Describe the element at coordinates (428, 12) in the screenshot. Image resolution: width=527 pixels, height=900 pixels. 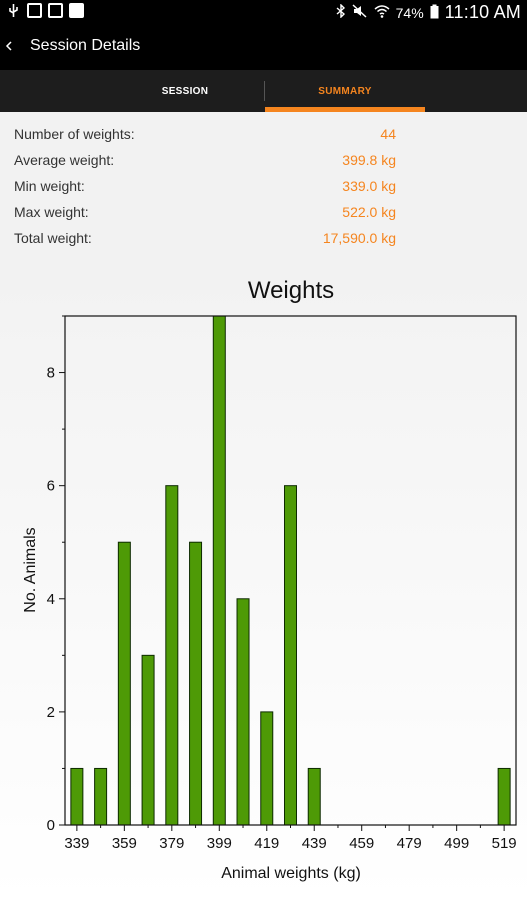
I see `system-icons: 74% 11:10 AM` at that location.